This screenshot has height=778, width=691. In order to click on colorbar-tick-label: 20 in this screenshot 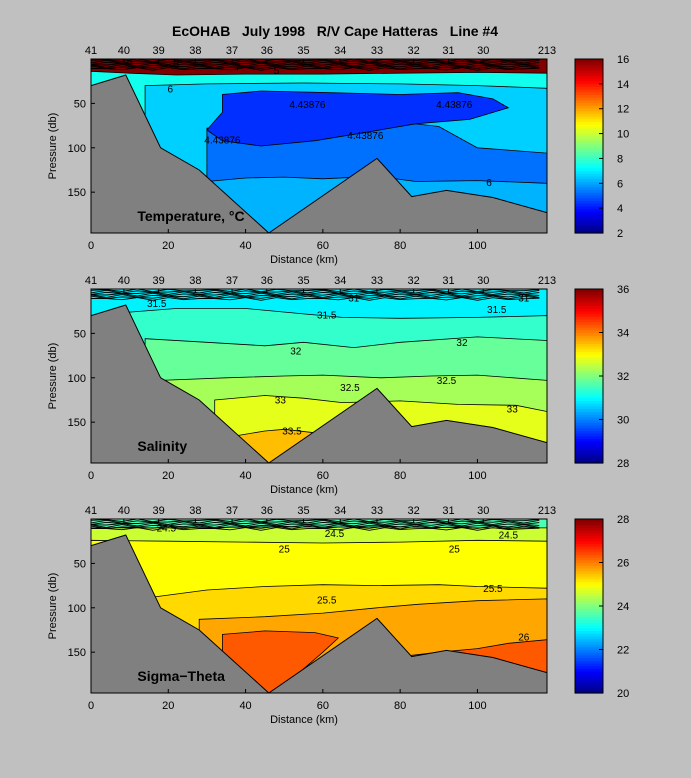, I will do `click(623, 694)`.